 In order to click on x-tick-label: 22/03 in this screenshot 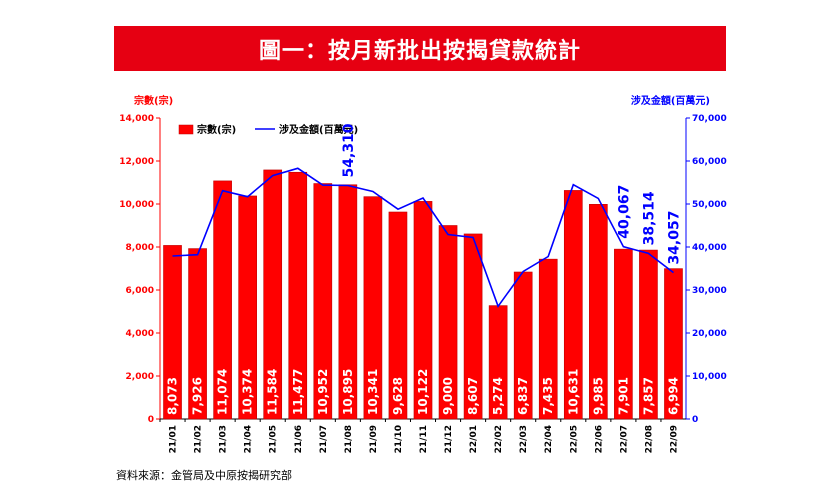, I will do `click(524, 439)`.